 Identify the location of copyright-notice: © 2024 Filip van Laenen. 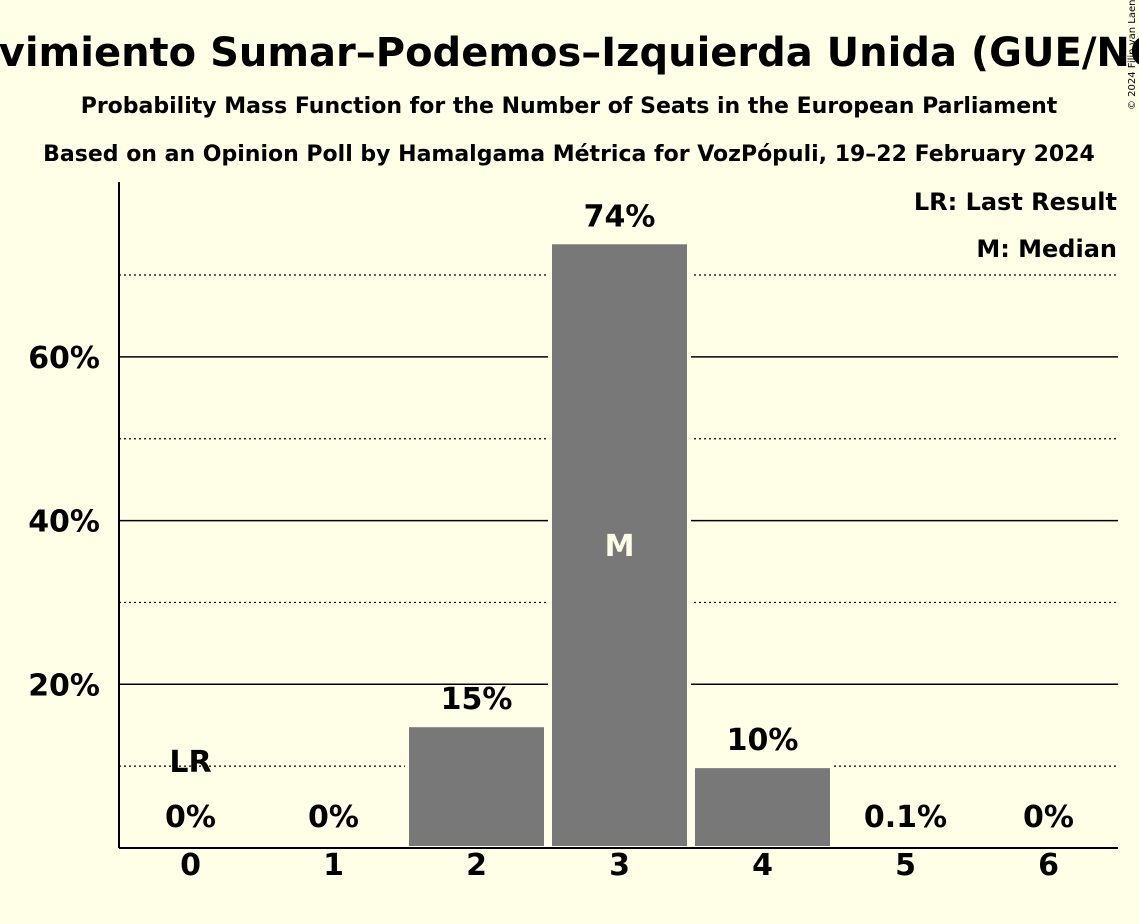
(1132, 55).